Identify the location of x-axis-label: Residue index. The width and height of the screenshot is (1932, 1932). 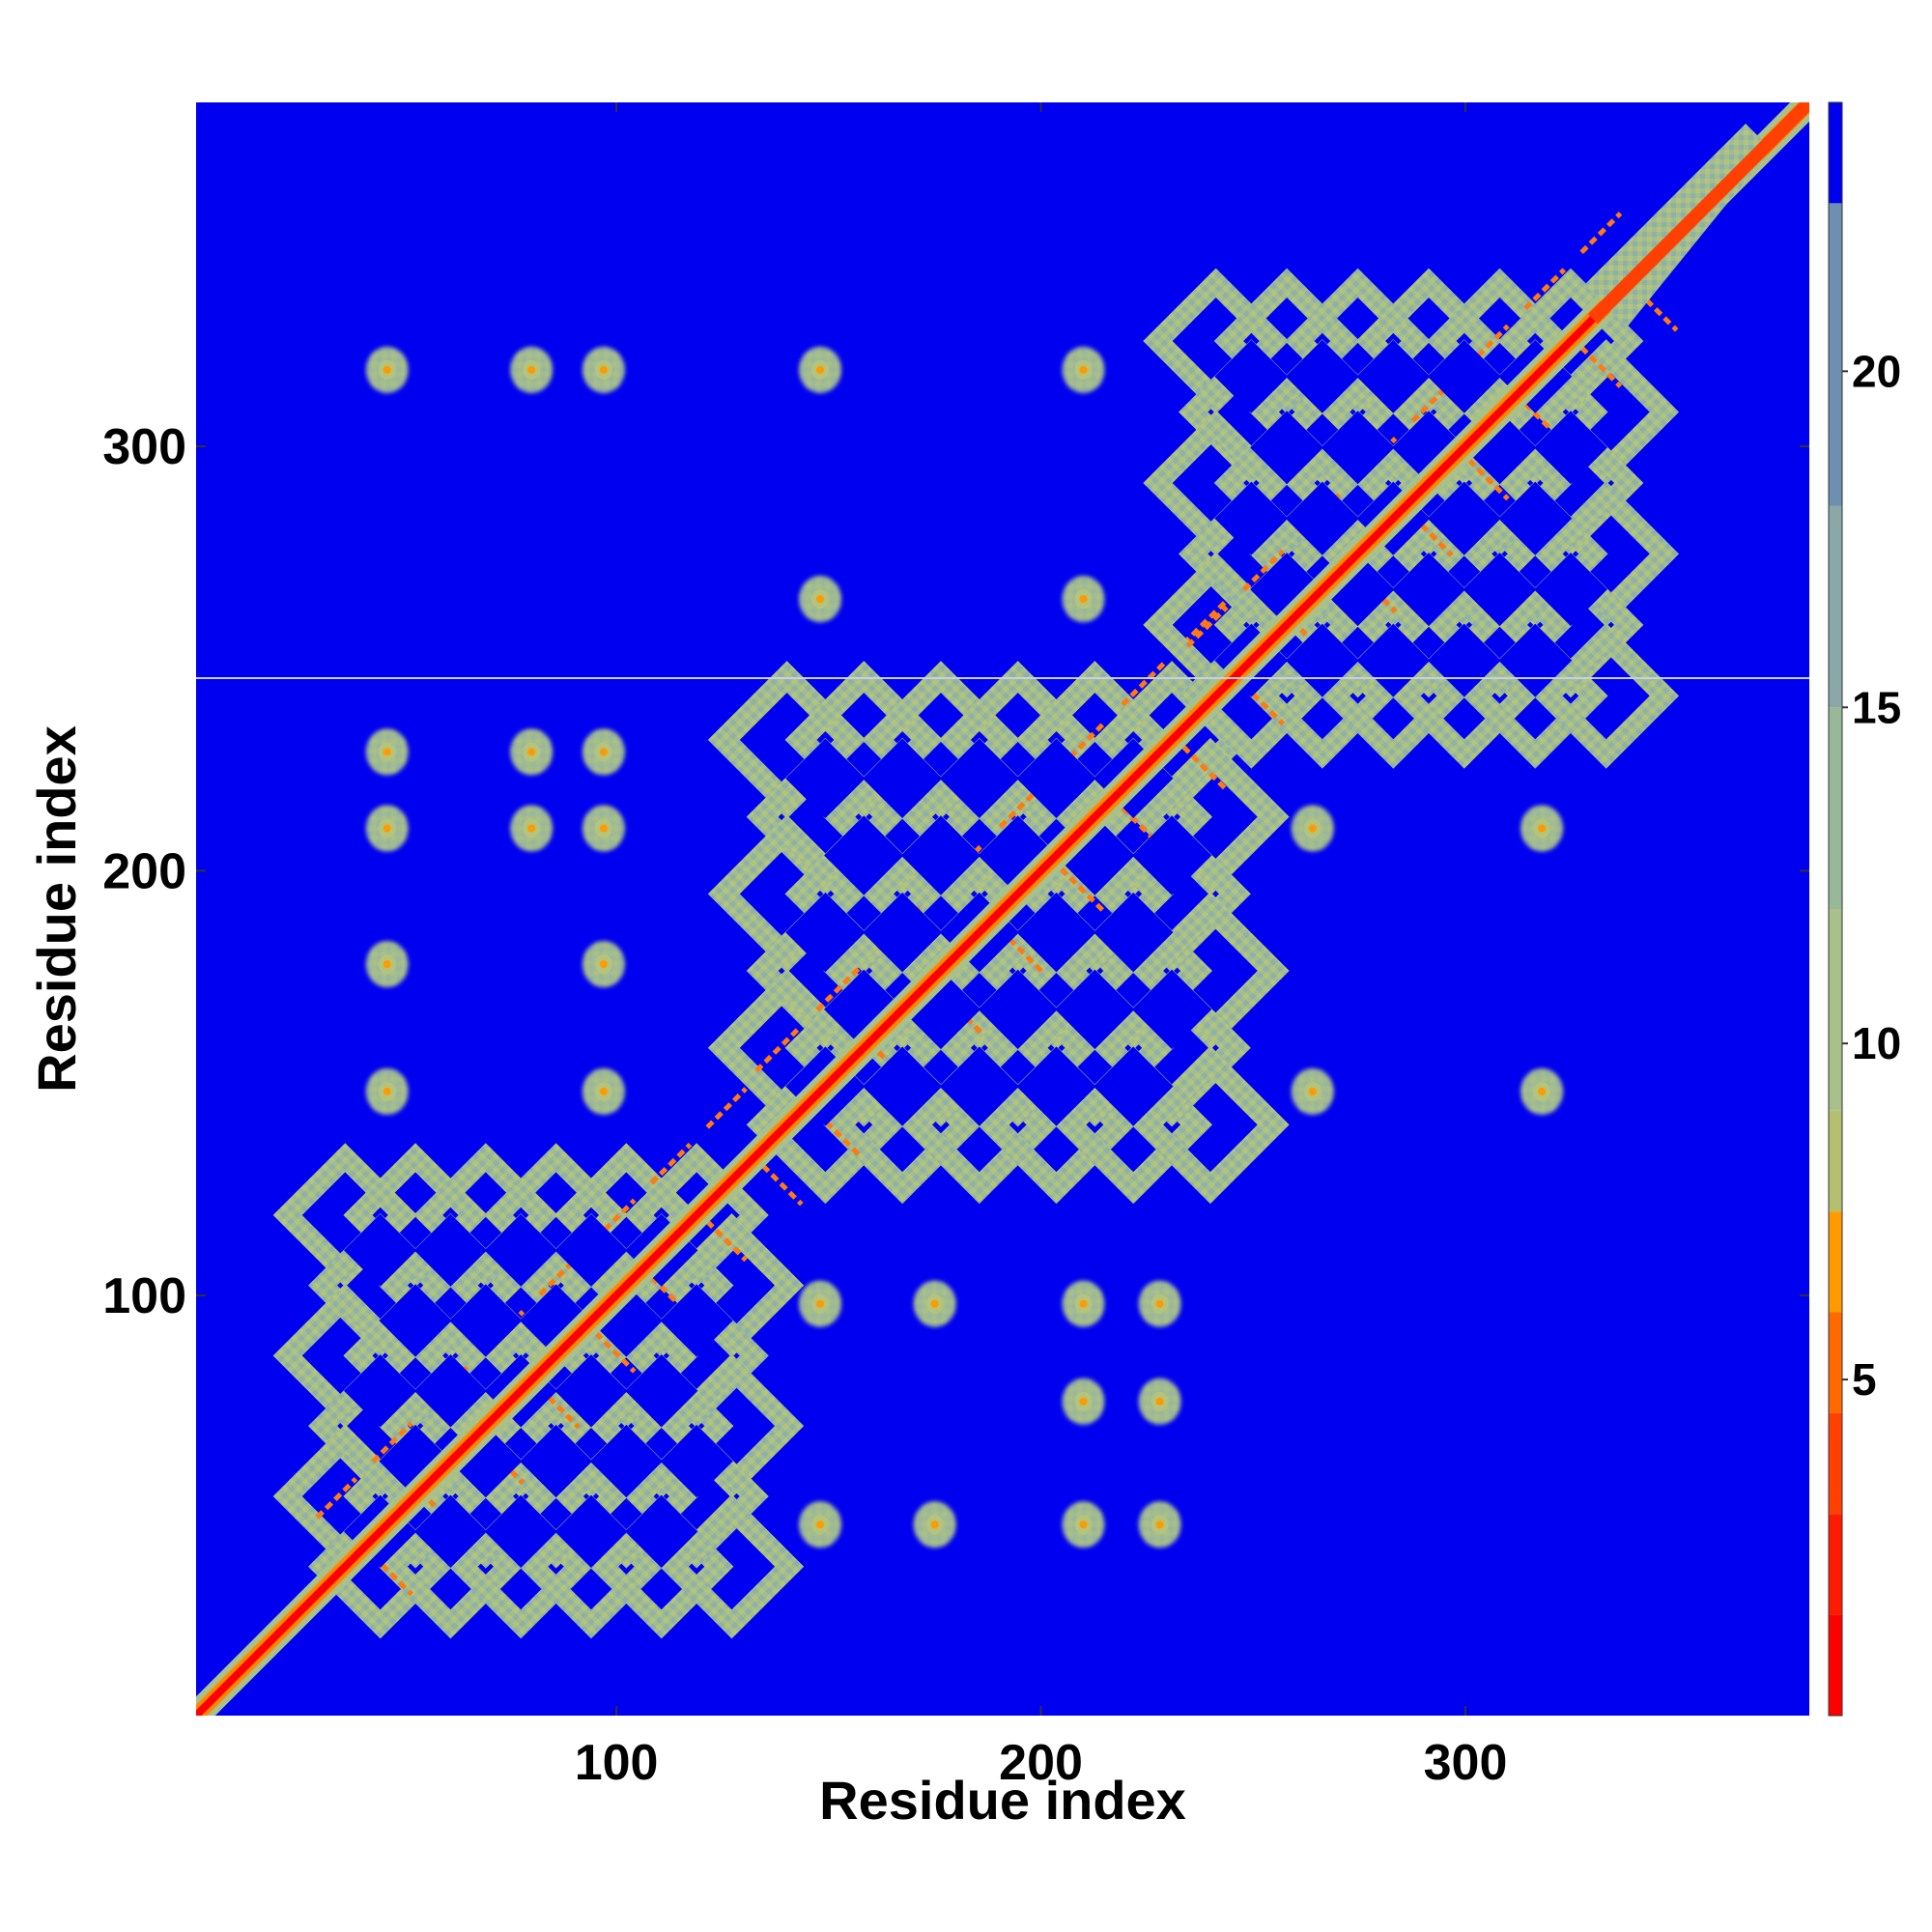
(1002, 1800).